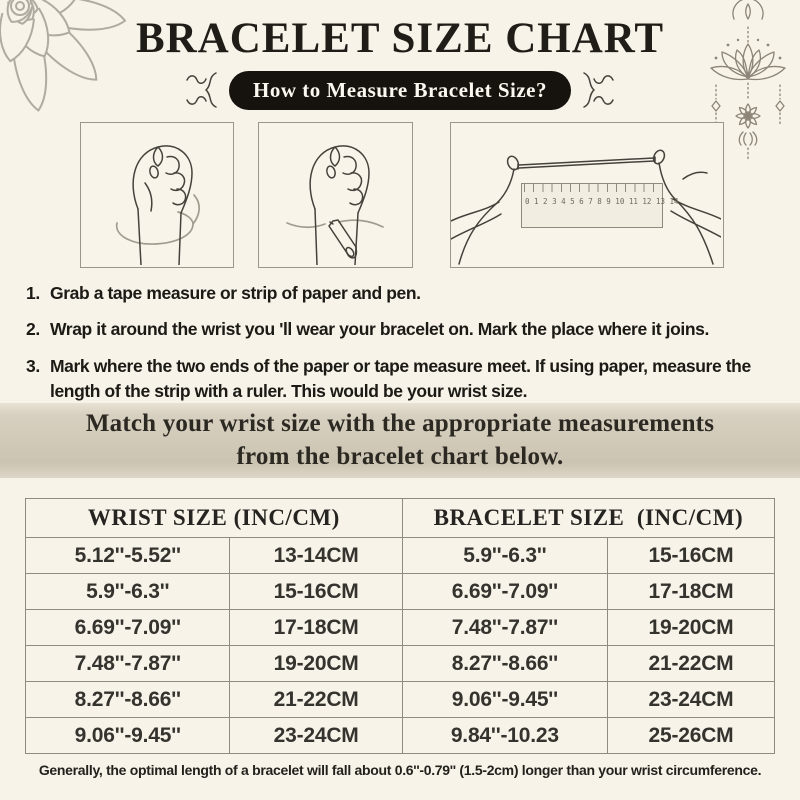  I want to click on wrist-cm: 15-16CM, so click(316, 591).